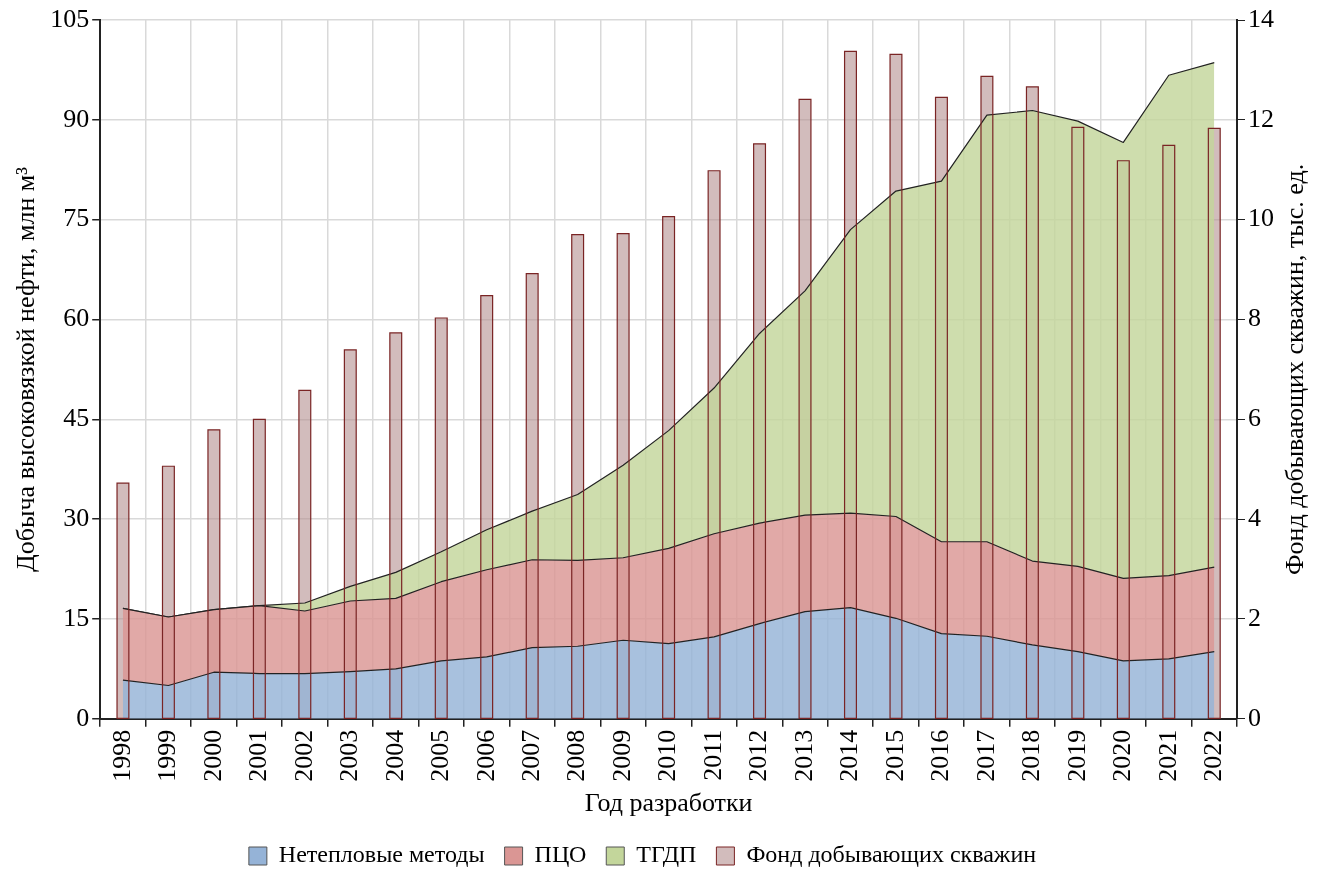 Image resolution: width=1317 pixels, height=882 pixels. Describe the element at coordinates (303, 755) in the screenshot. I see `x-tick-label: 2002` at that location.